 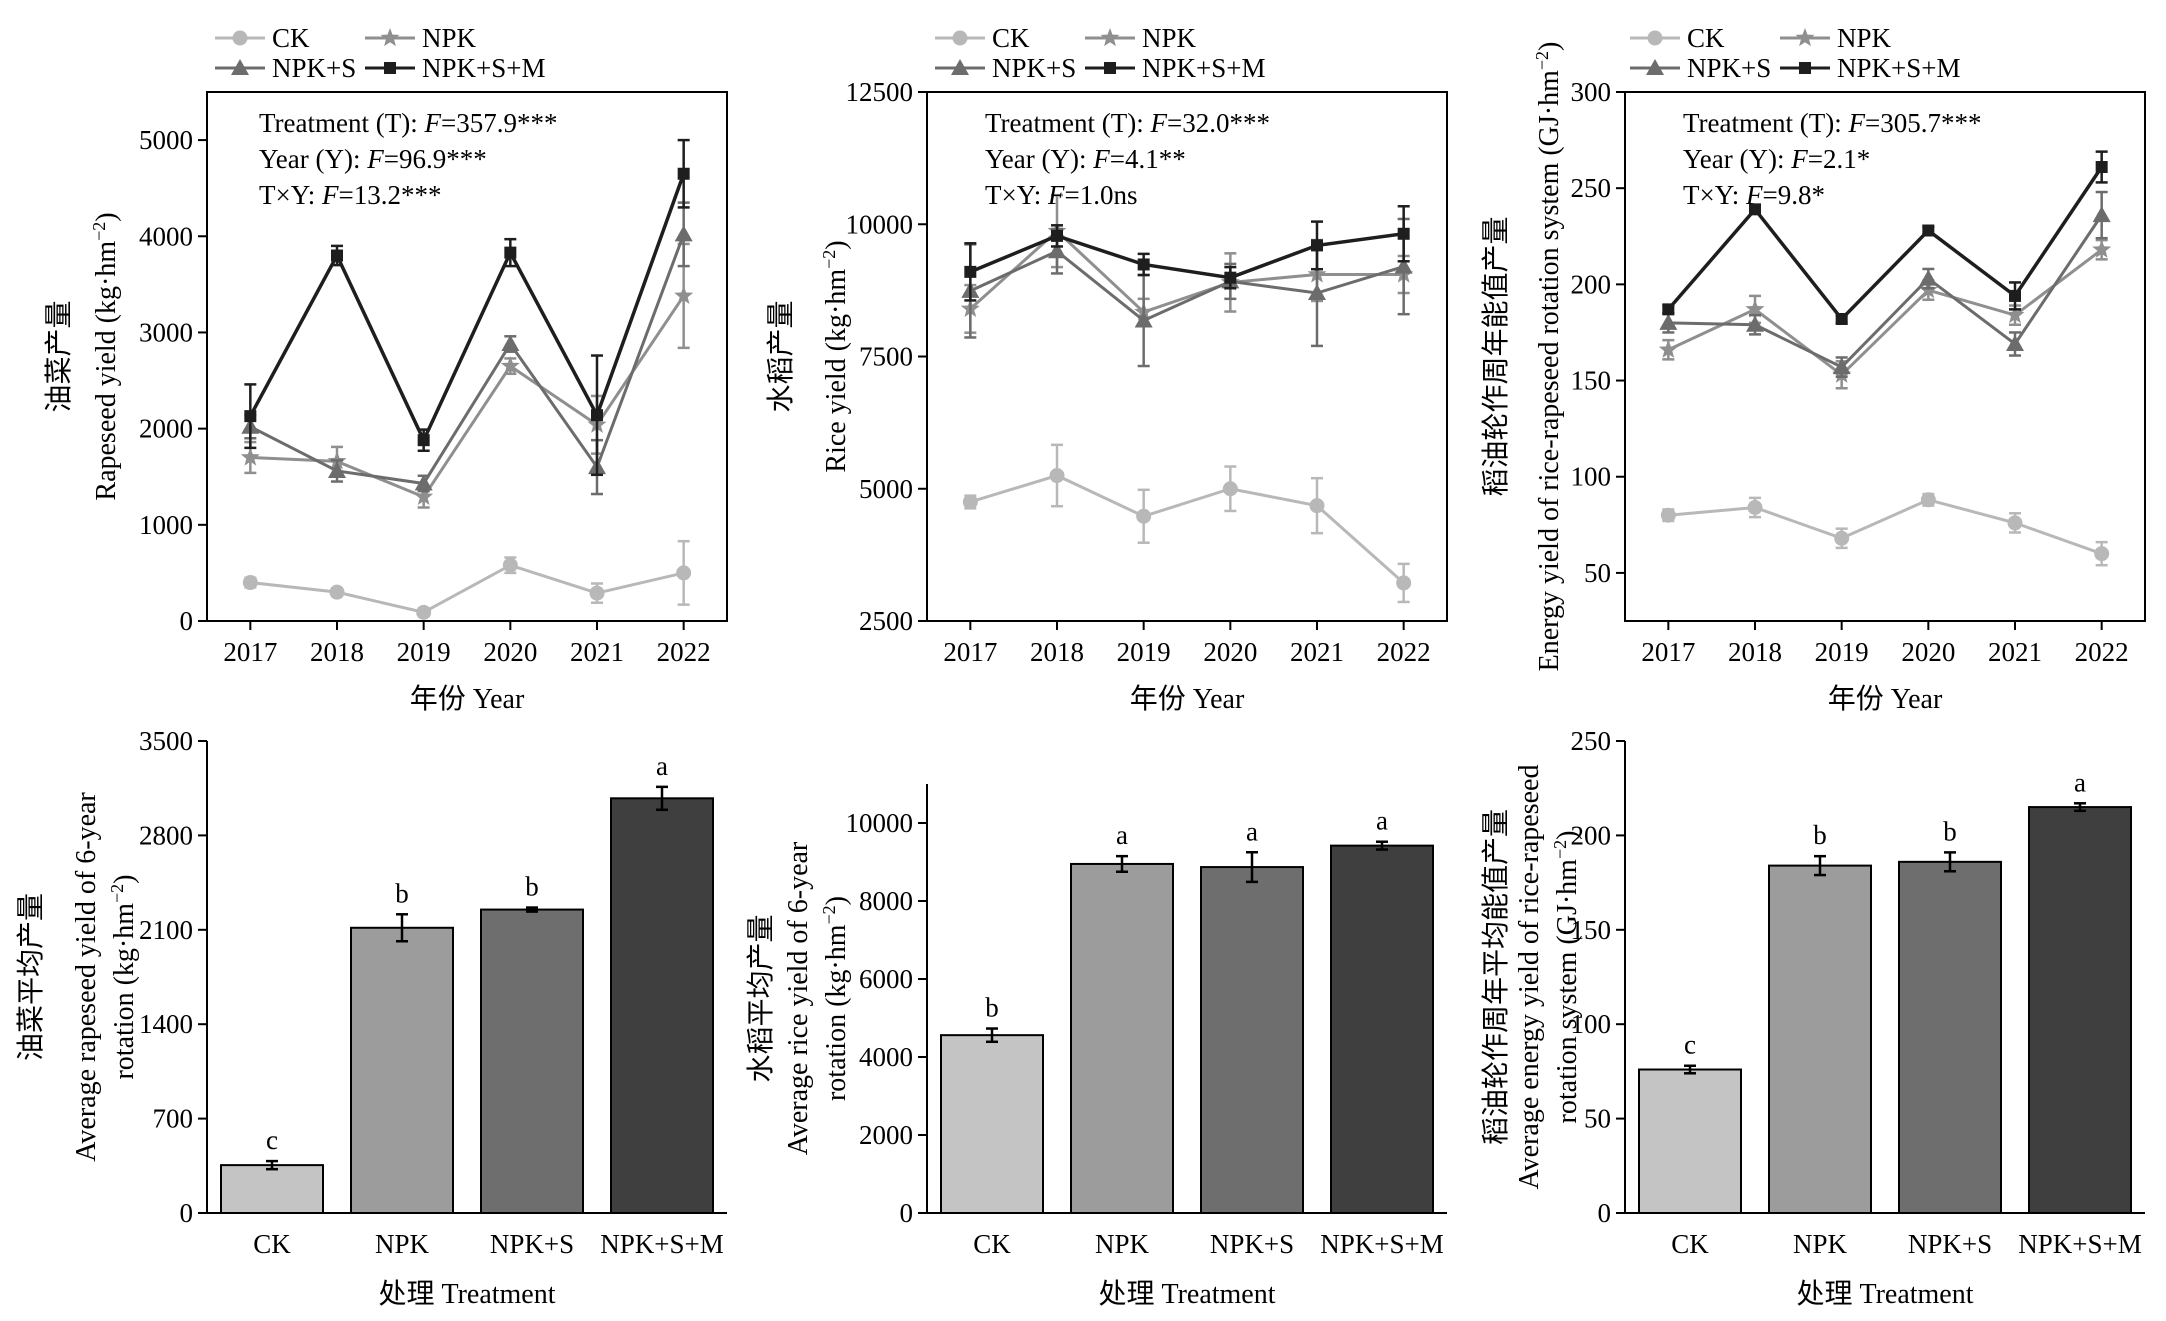 What do you see at coordinates (1591, 477) in the screenshot?
I see `y-tick-label: 100` at bounding box center [1591, 477].